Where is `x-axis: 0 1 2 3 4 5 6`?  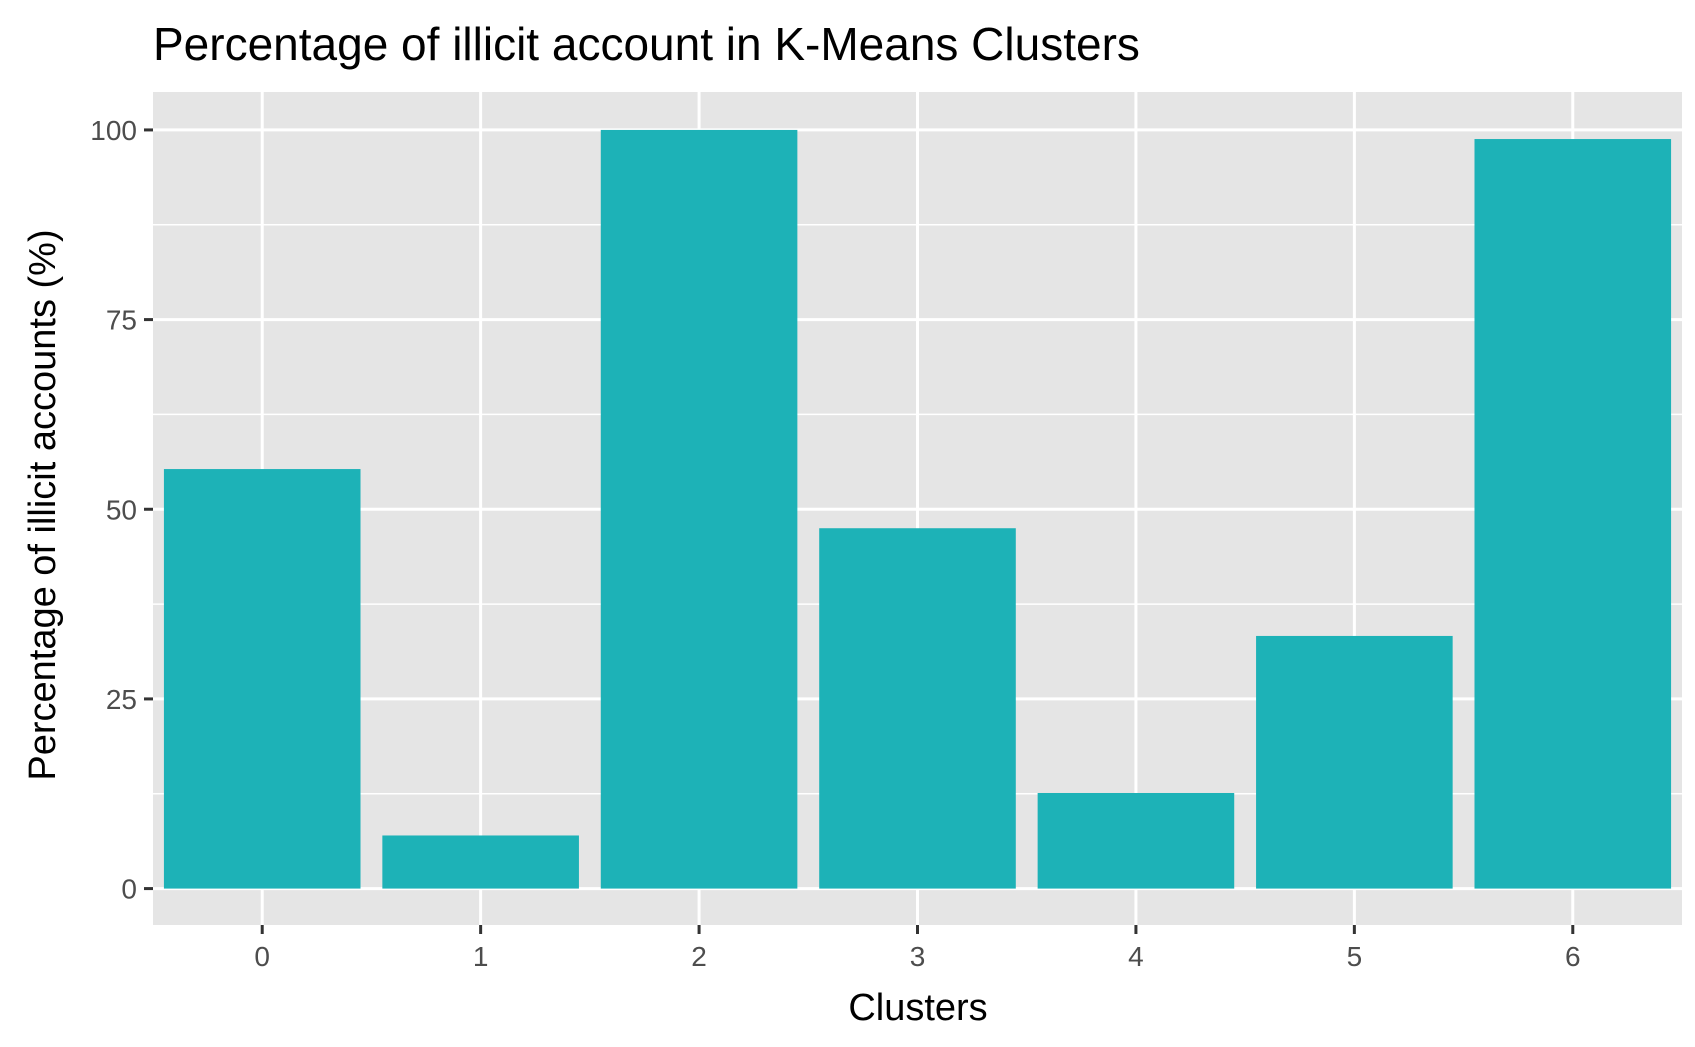 x-axis: 0 1 2 3 4 5 6 is located at coordinates (917, 948).